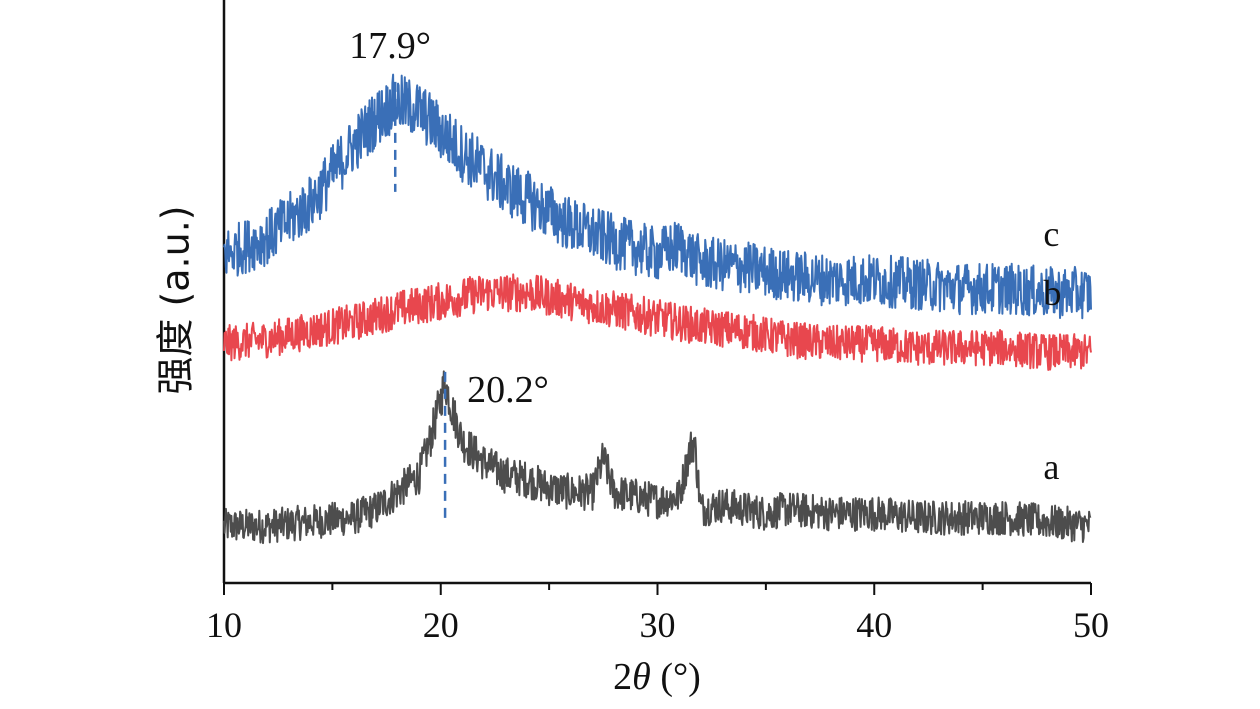 The height and width of the screenshot is (709, 1260). Describe the element at coordinates (657, 322) in the screenshot. I see `series-line-b` at that location.